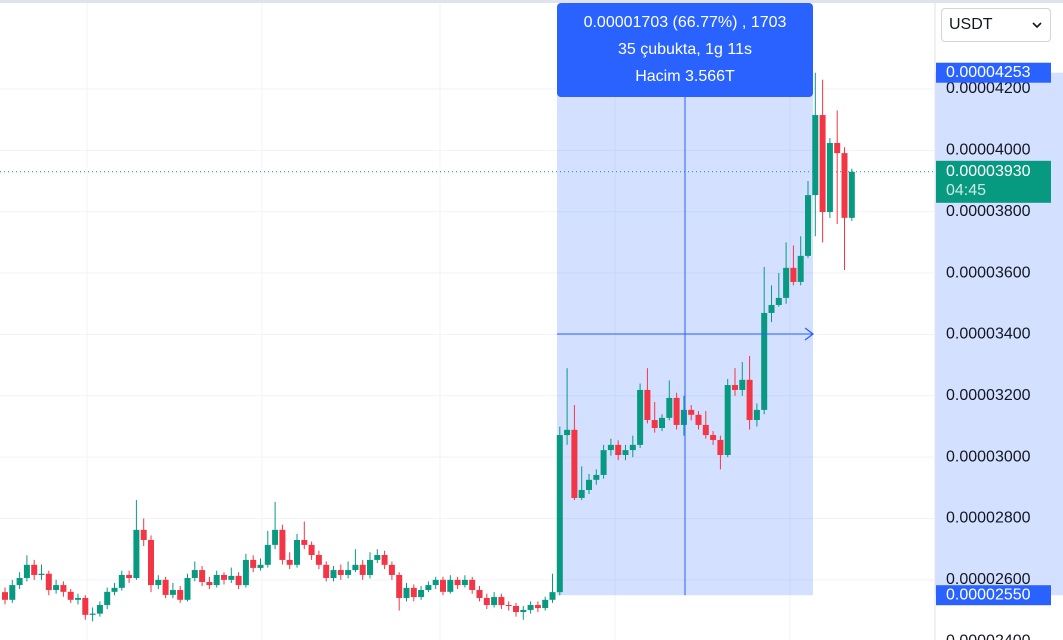  Describe the element at coordinates (993, 181) in the screenshot. I see `last-price-box` at that location.